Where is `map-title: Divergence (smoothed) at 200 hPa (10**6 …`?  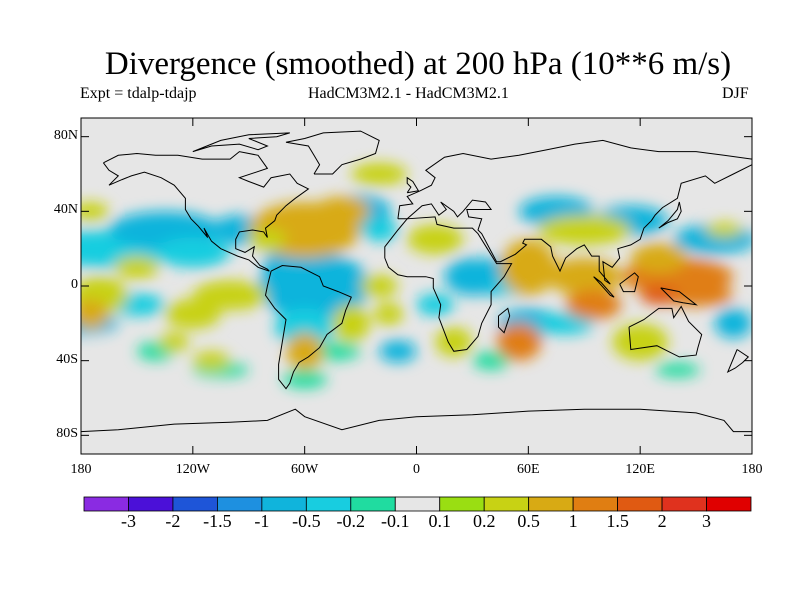
map-title: Divergence (smoothed) at 200 hPa (10**6 … is located at coordinates (418, 64).